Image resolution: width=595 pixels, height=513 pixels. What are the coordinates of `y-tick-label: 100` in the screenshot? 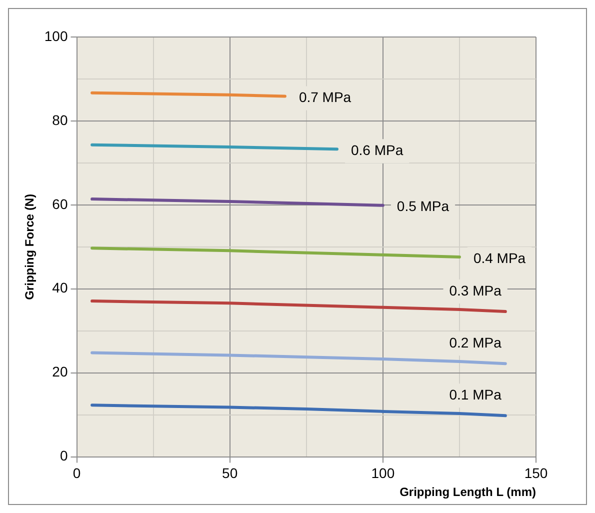 It's located at (56, 36).